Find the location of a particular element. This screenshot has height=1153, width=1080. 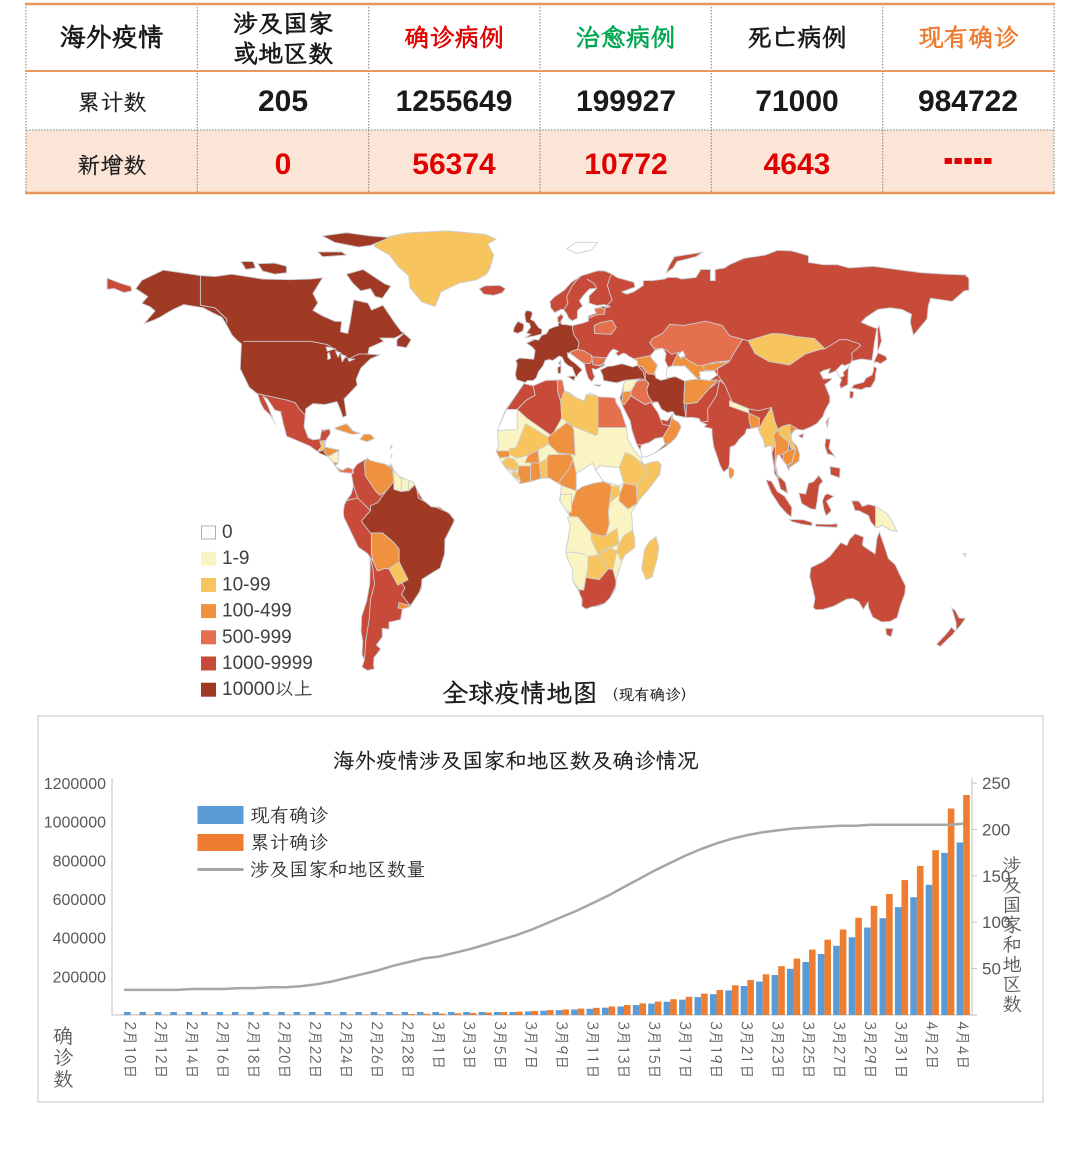

svg-text: 71000 is located at coordinates (796, 101).